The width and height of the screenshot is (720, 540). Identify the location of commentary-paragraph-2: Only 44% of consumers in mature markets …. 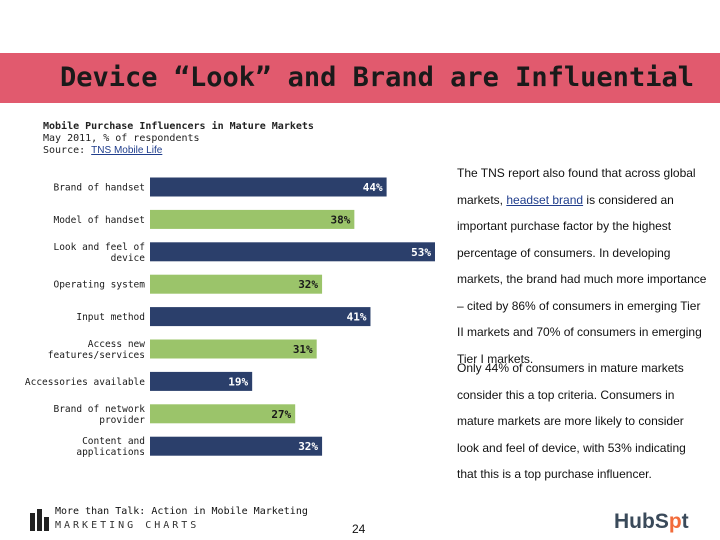
(571, 421).